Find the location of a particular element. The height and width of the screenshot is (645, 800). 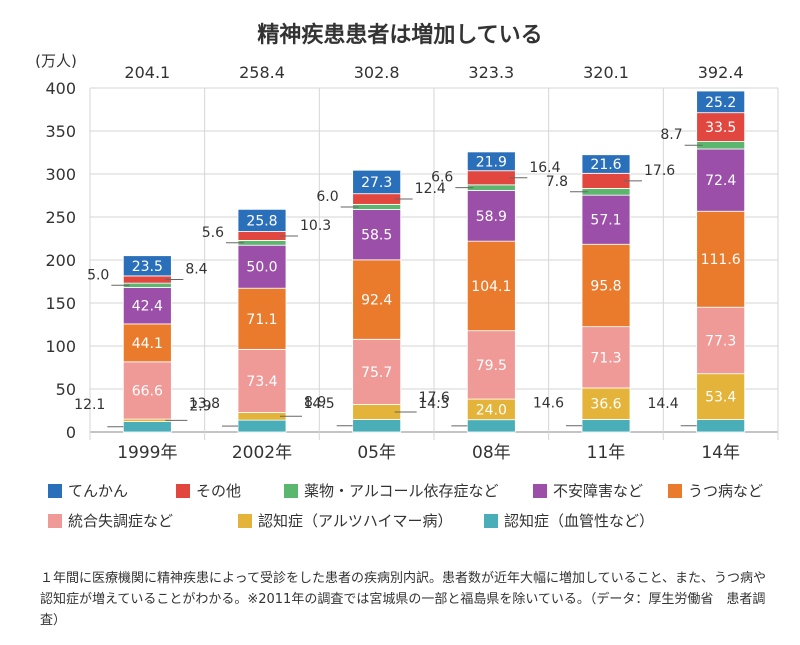

data-label: 10.3 is located at coordinates (315, 226).